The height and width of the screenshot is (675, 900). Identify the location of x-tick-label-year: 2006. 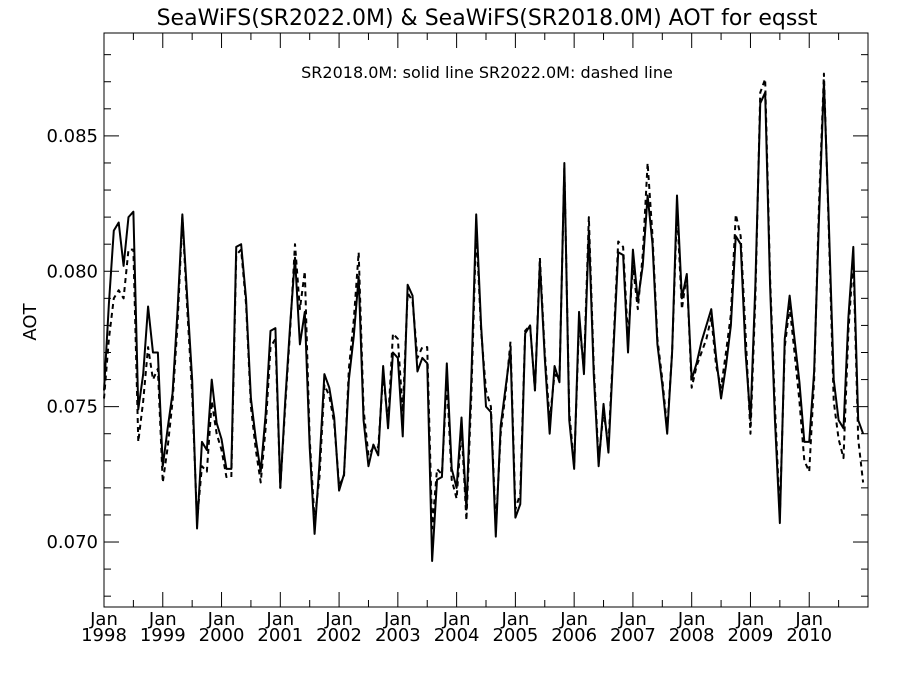
(574, 635).